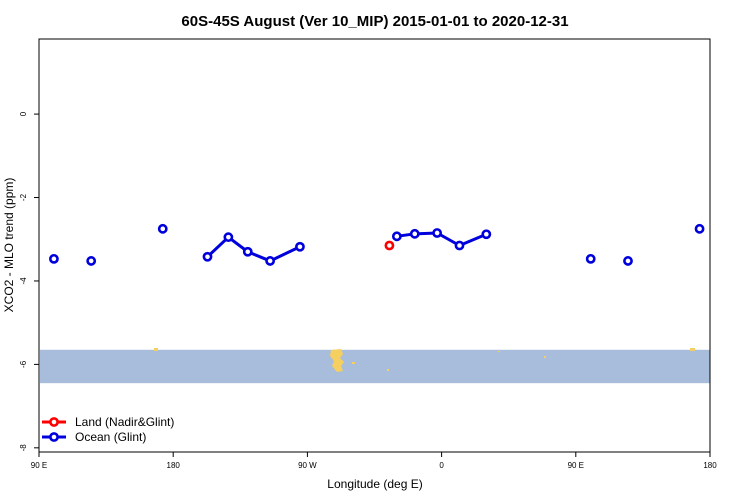 This screenshot has height=500, width=750. I want to click on y-tick-label: -6, so click(23, 364).